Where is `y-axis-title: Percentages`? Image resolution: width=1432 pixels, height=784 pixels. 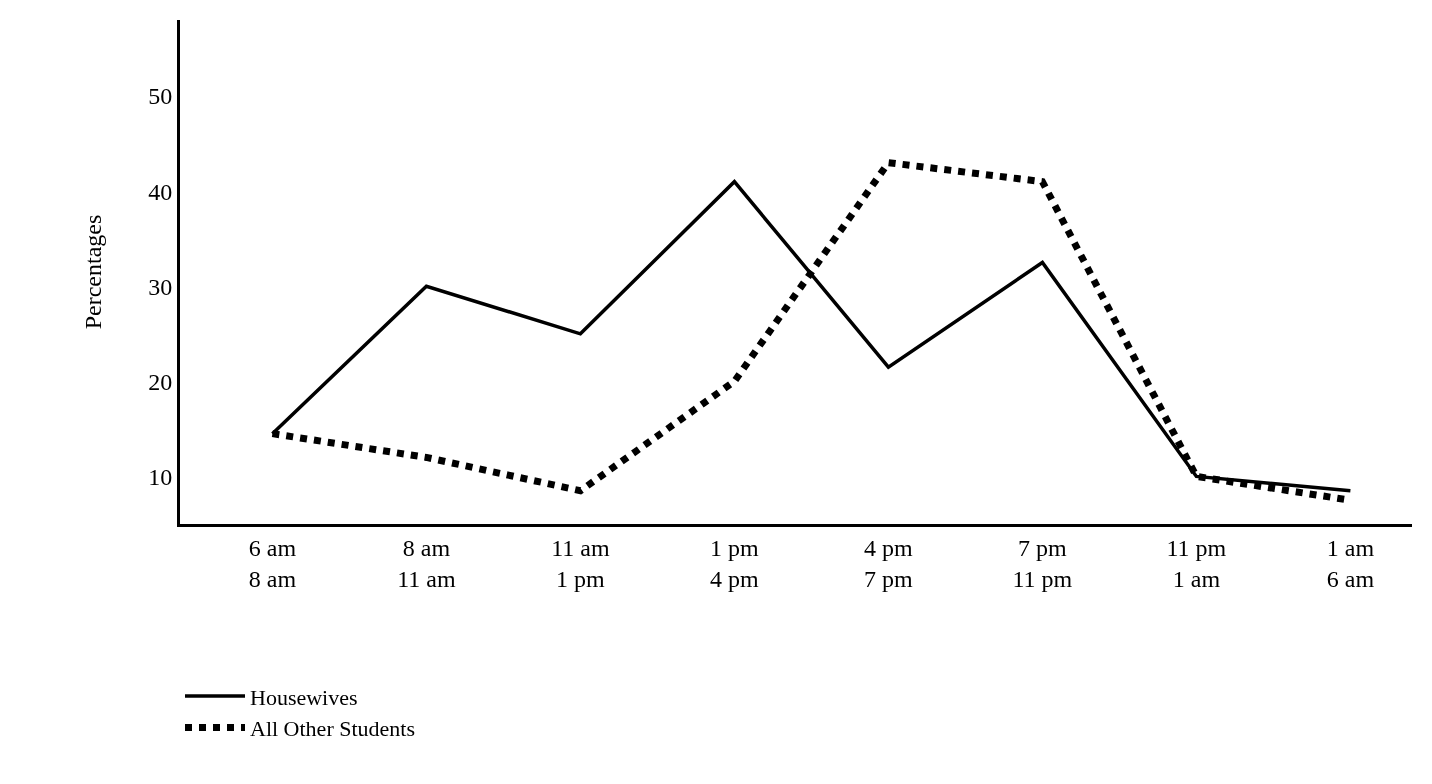
y-axis-title: Percentages is located at coordinates (93, 272).